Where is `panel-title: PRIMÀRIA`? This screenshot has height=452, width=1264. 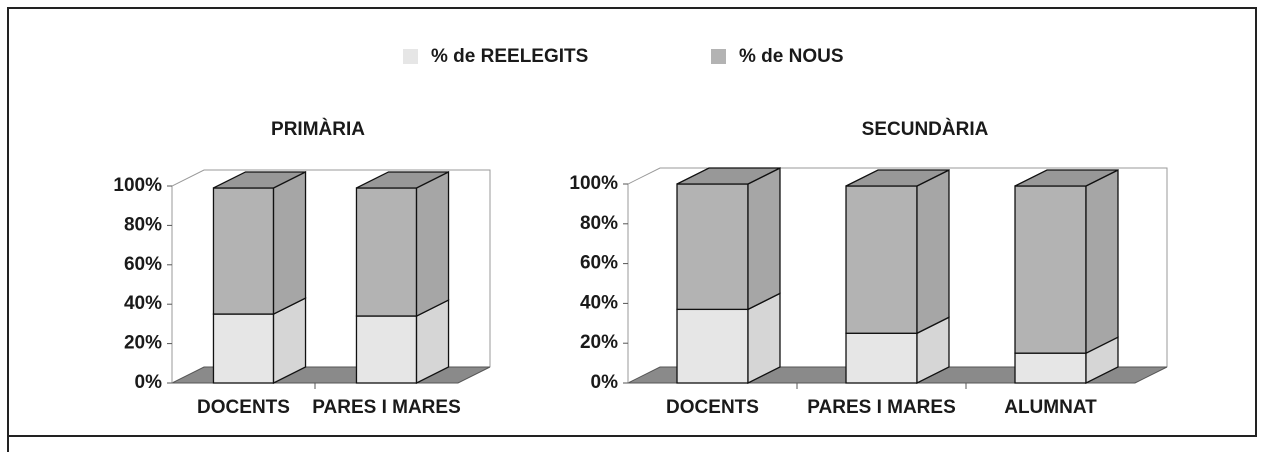 panel-title: PRIMÀRIA is located at coordinates (318, 129).